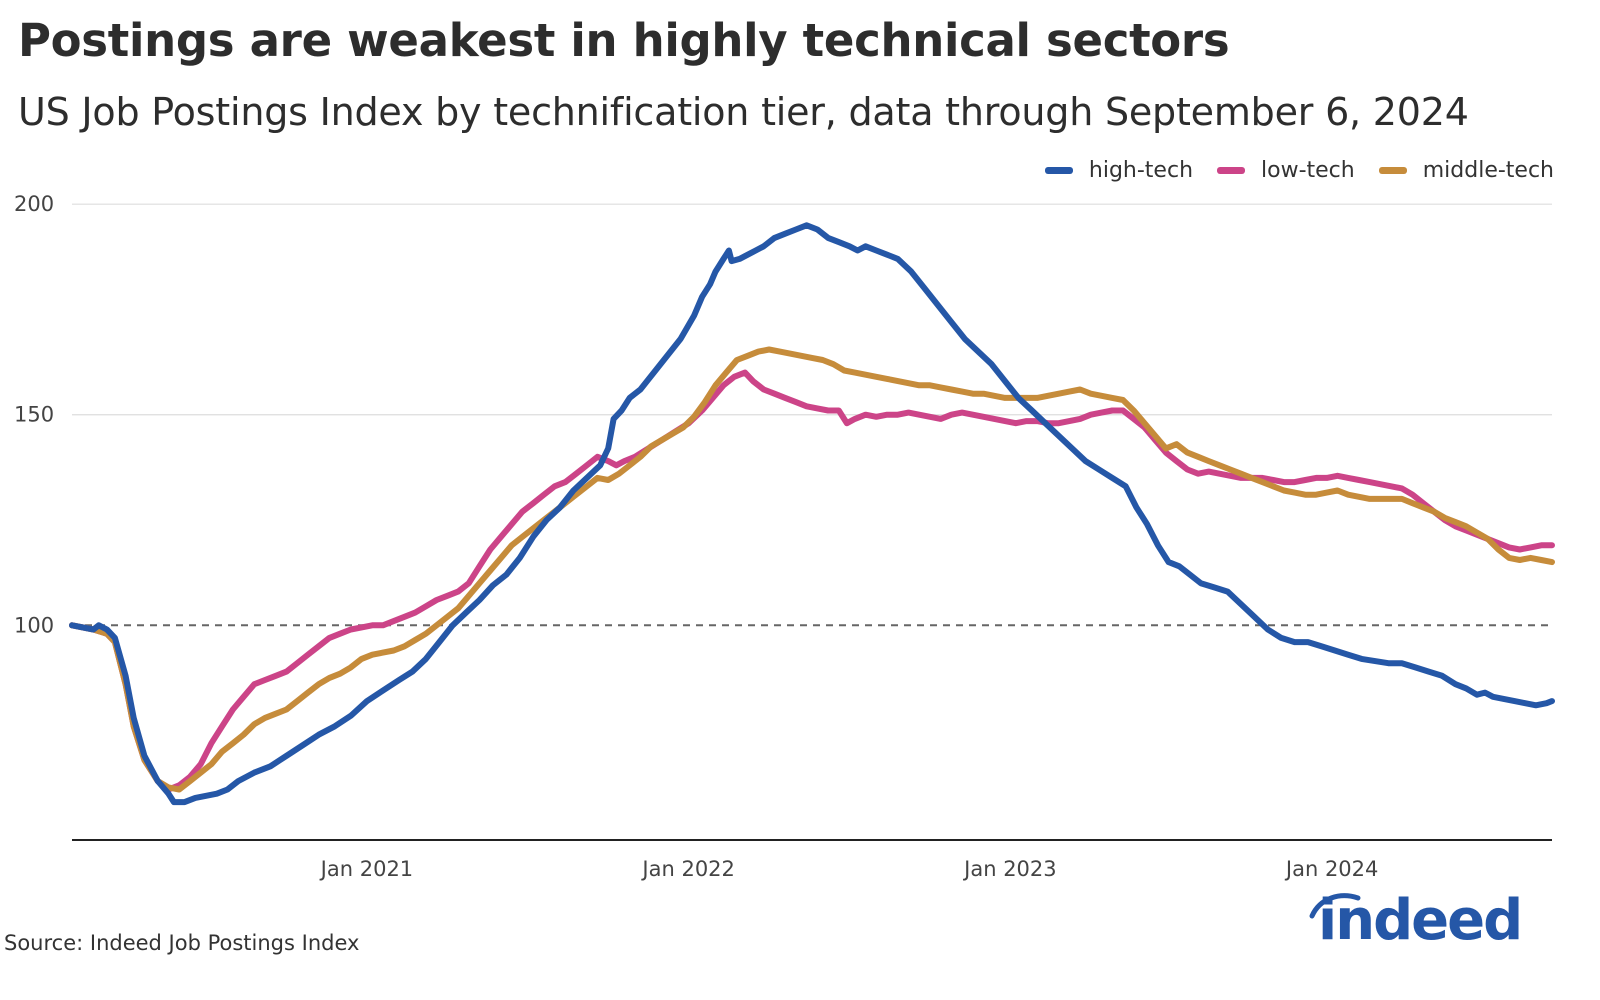  What do you see at coordinates (1331, 869) in the screenshot?
I see `x-tick-label-3: Jan 2024` at bounding box center [1331, 869].